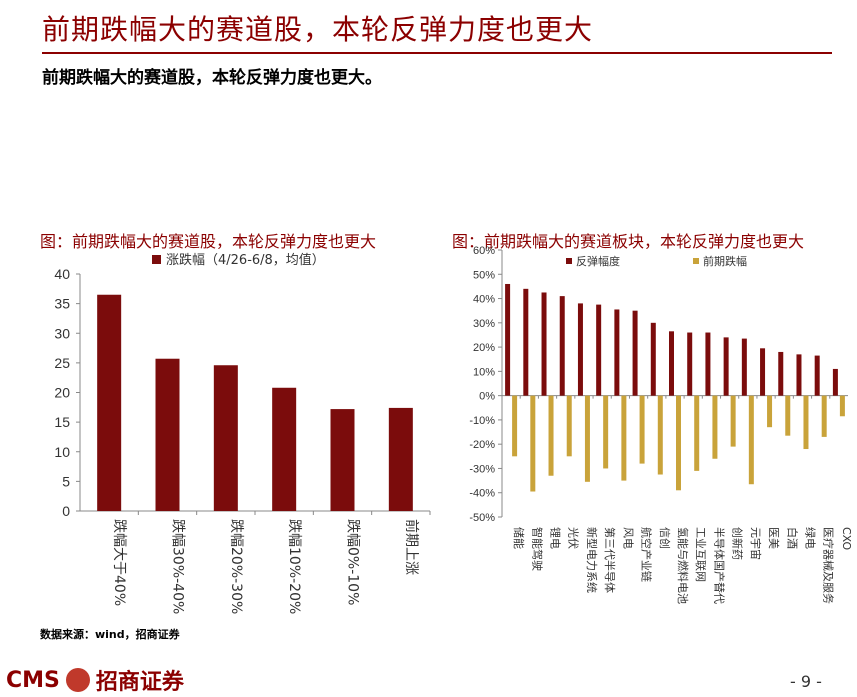 This screenshot has width=857, height=697. I want to click on chart1-x-tick-label: 跌幅0%-10%, so click(353, 562).